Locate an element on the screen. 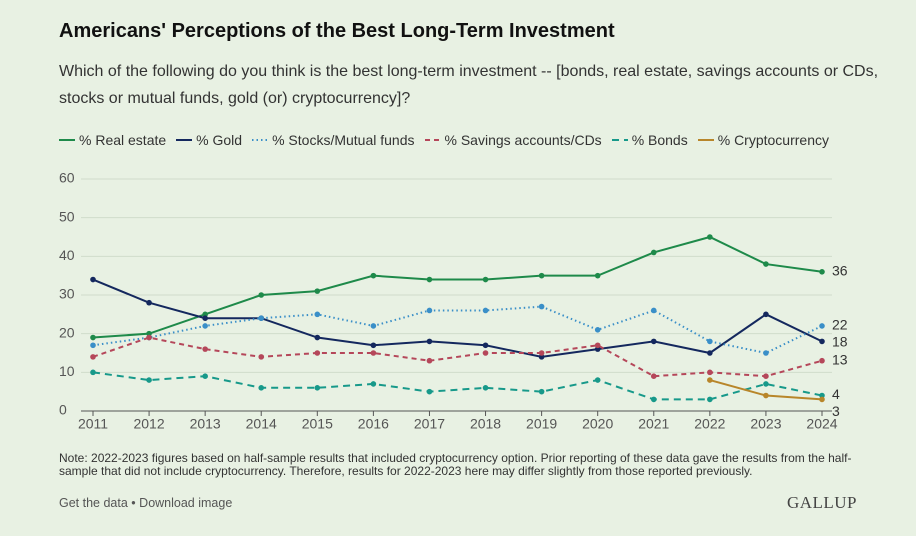 The image size is (916, 536). legend-item: % Gold is located at coordinates (209, 140).